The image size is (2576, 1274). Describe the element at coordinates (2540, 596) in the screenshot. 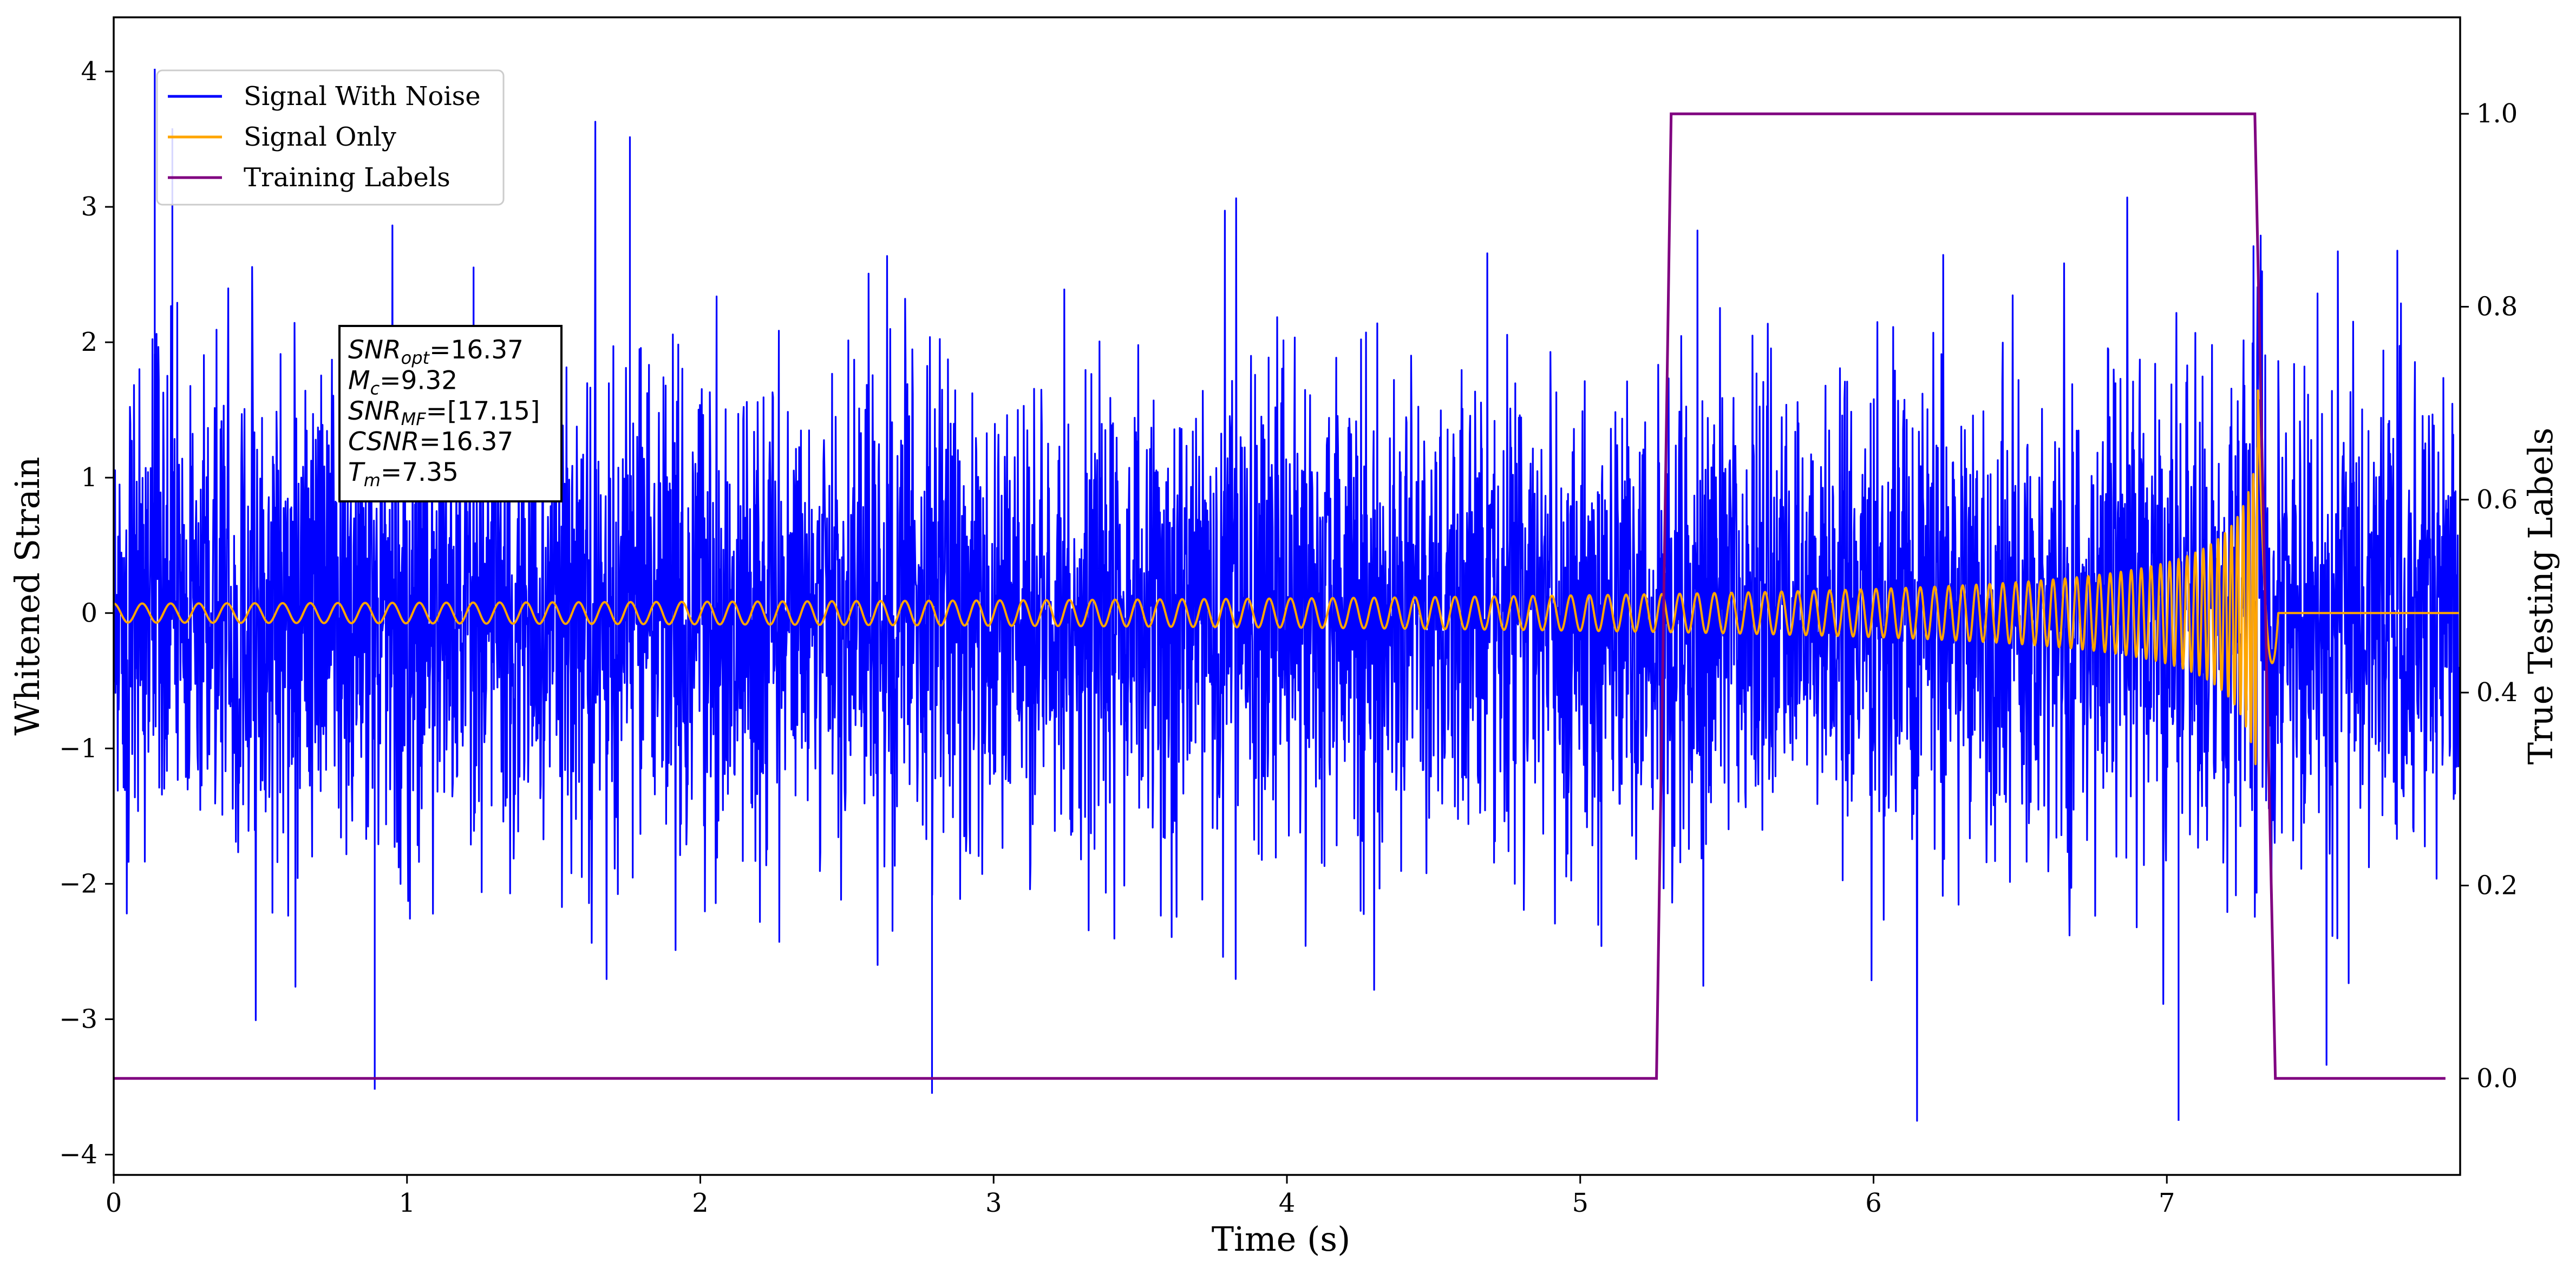

I see `y2-axis-label: True Testing Labels` at that location.